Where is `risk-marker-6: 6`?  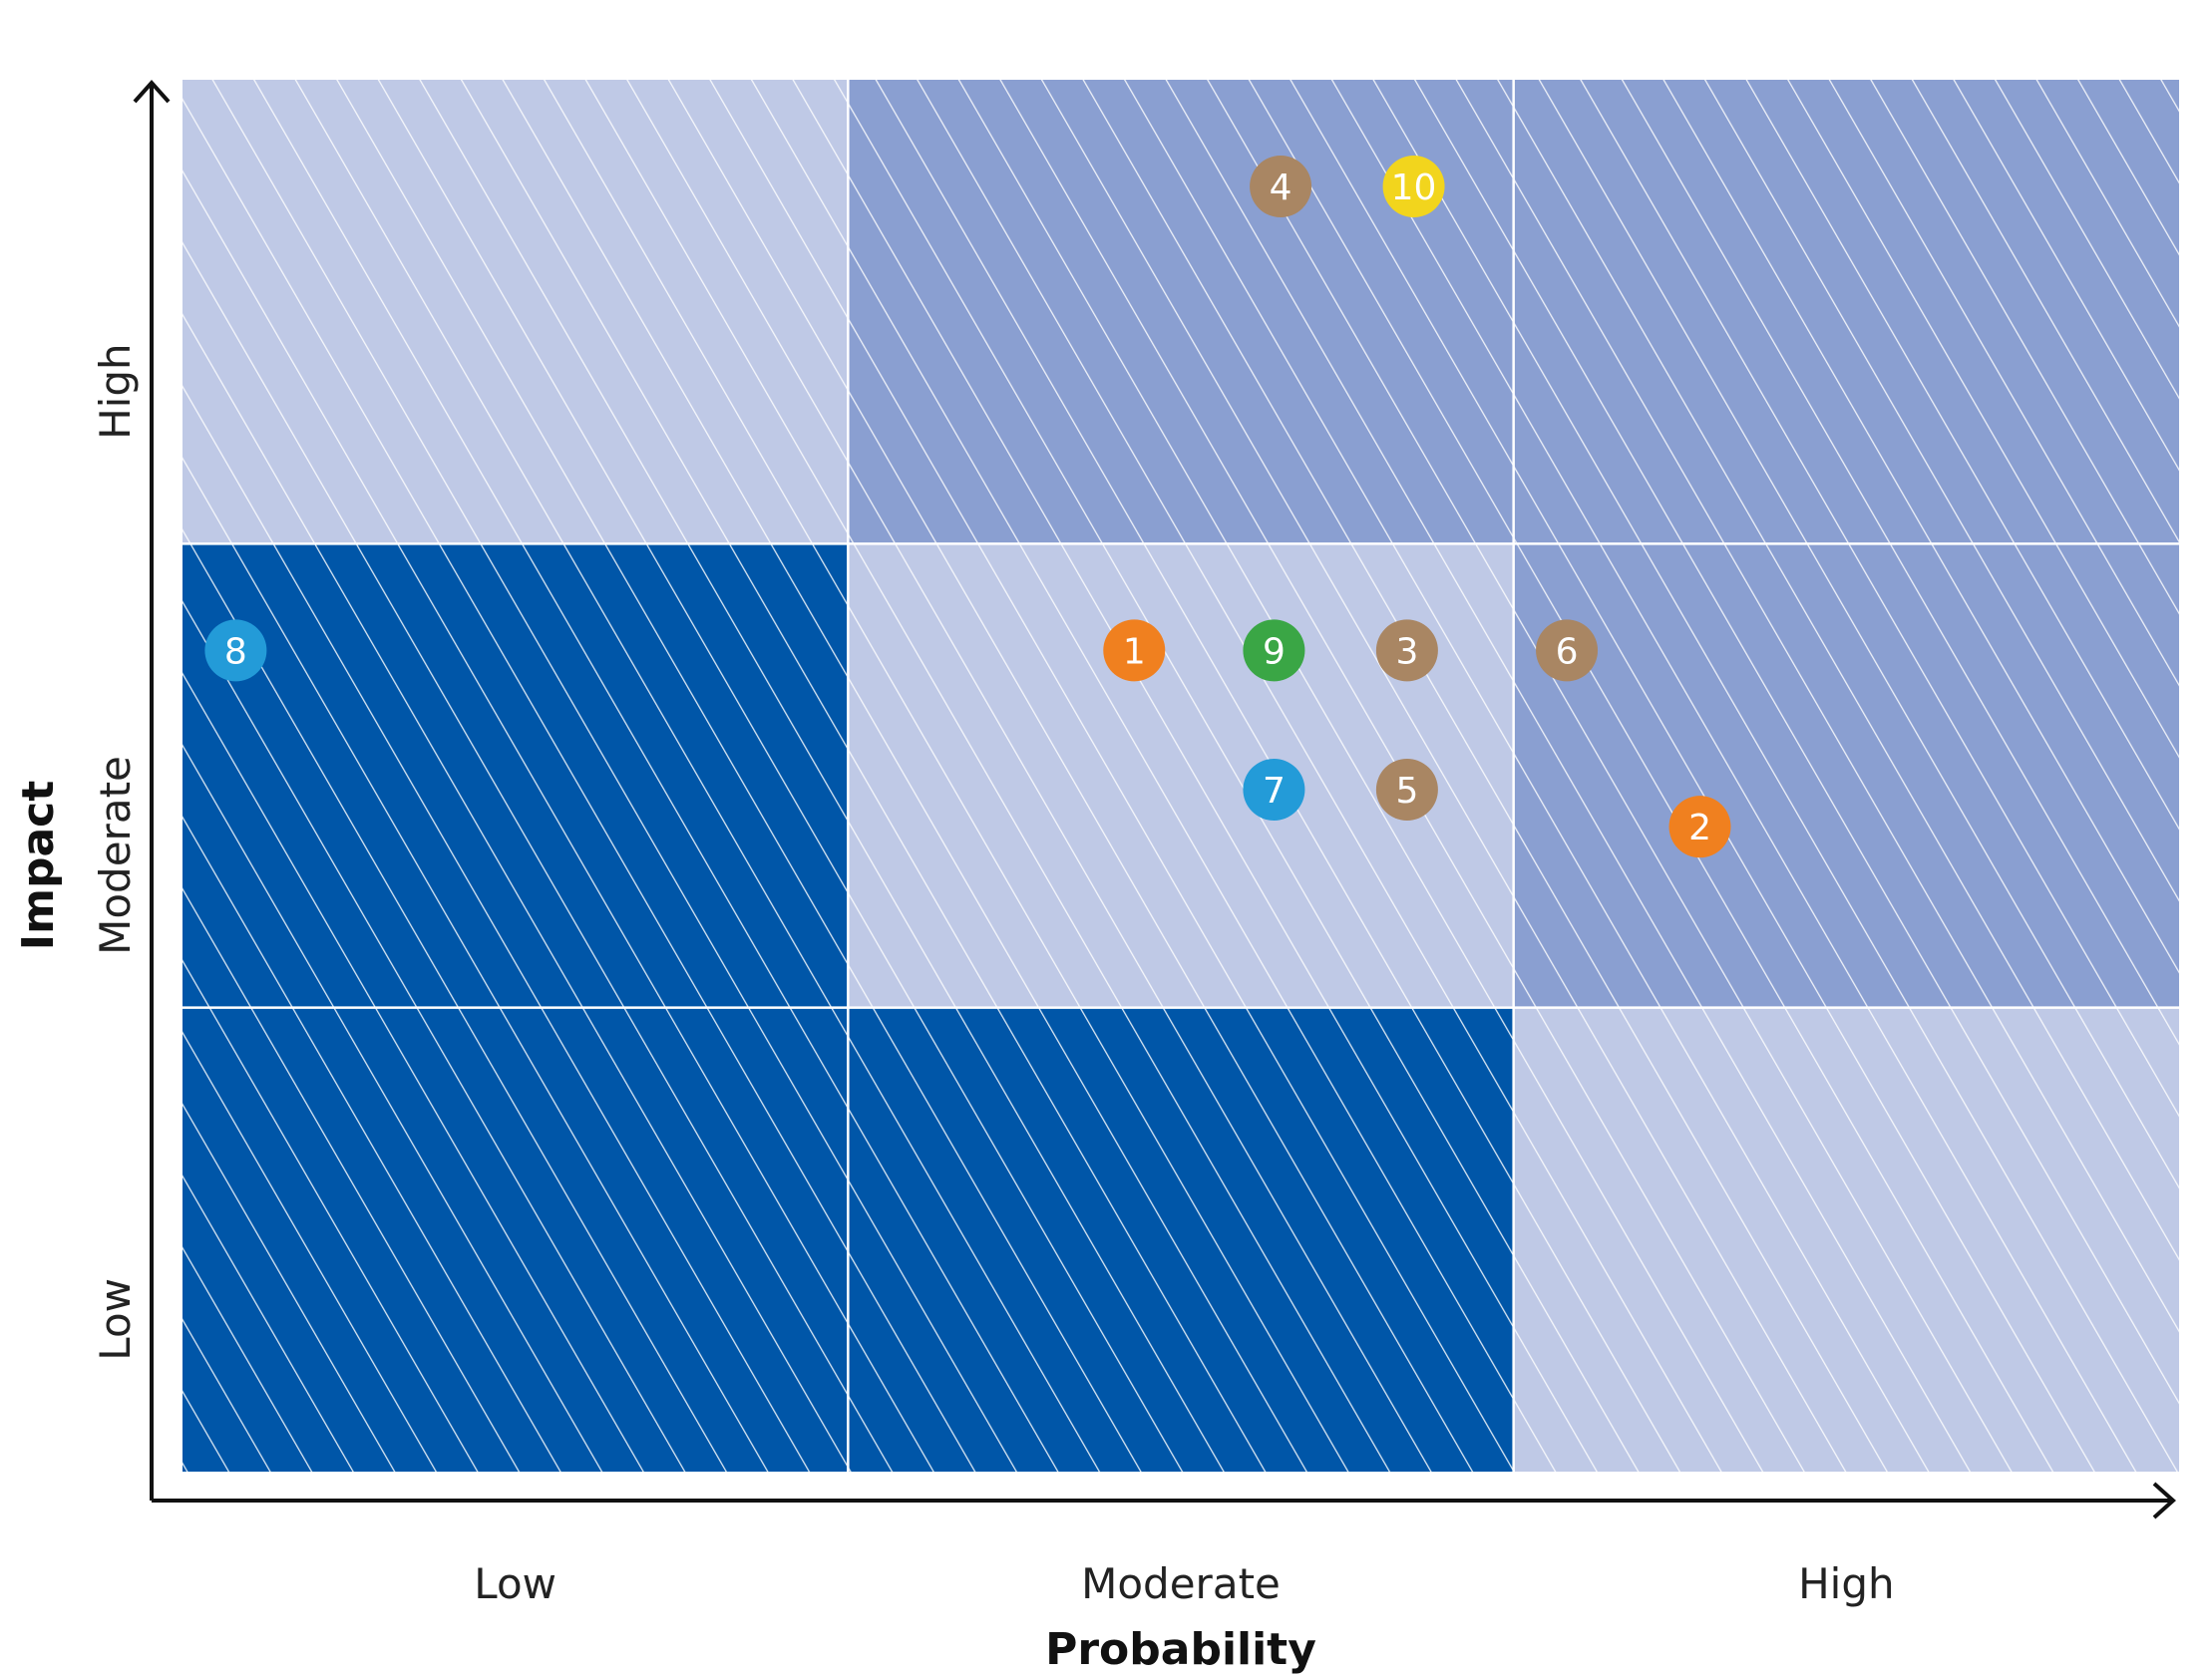 risk-marker-6: 6 is located at coordinates (1567, 650).